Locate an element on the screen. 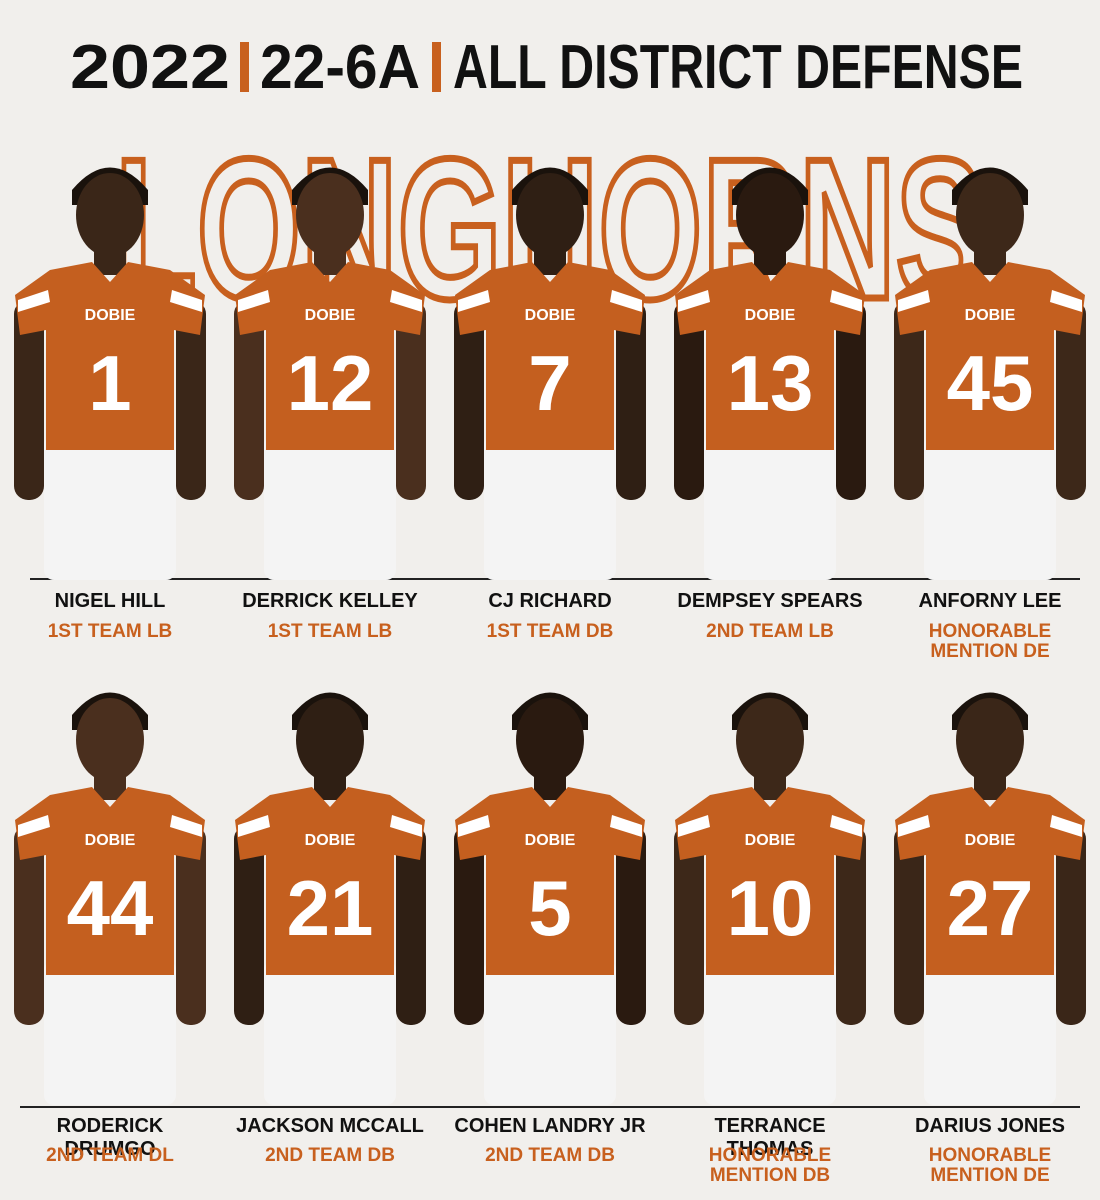 The width and height of the screenshot is (1100, 1200). player: DOBIE 21 is located at coordinates (330, 898).